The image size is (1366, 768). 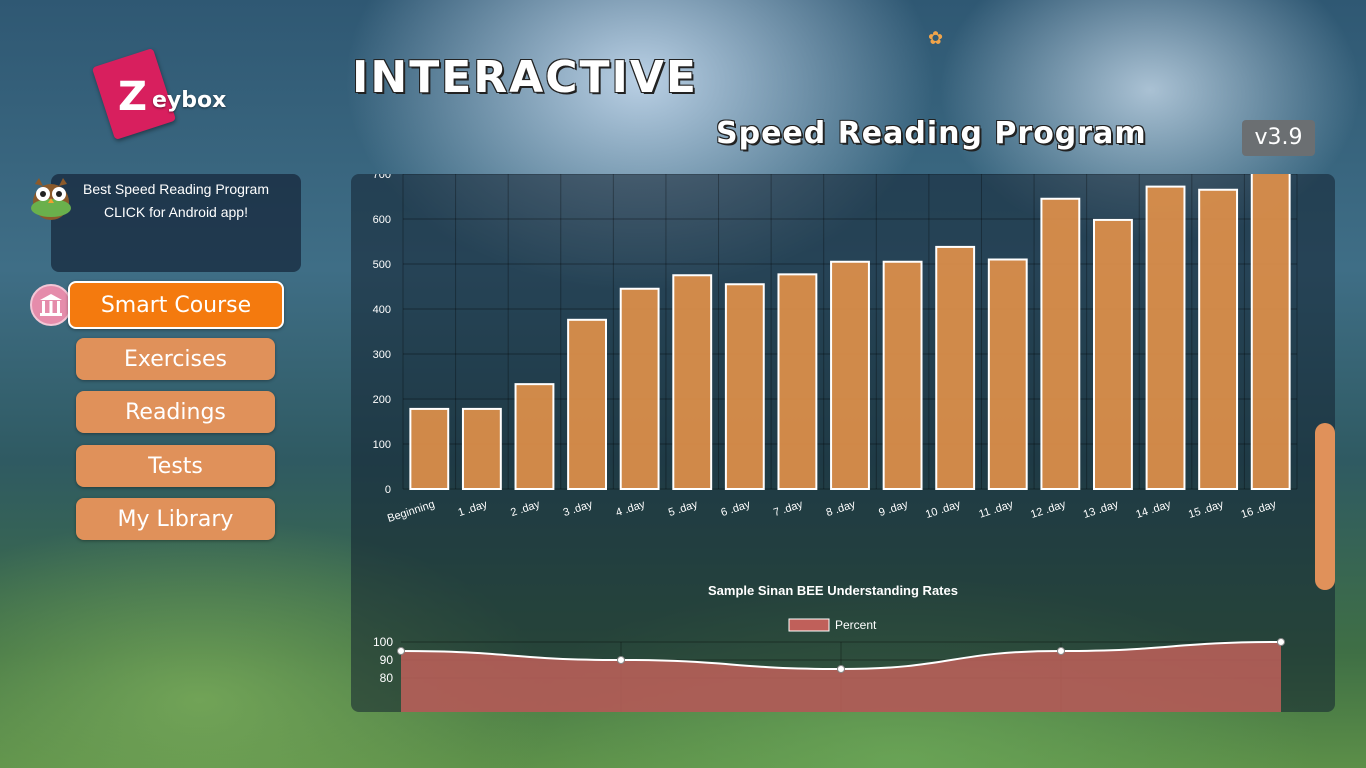 What do you see at coordinates (809, 625) in the screenshot?
I see `legend-swatch` at bounding box center [809, 625].